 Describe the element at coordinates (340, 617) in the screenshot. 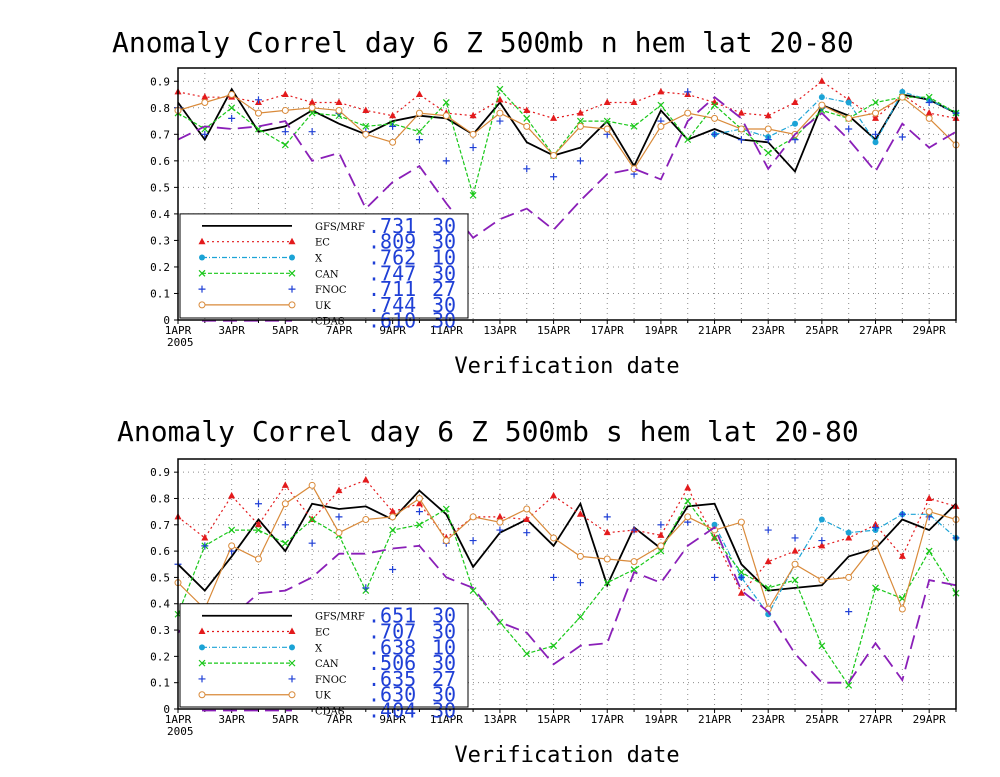

I see `legend-name: GFS/MRF` at that location.